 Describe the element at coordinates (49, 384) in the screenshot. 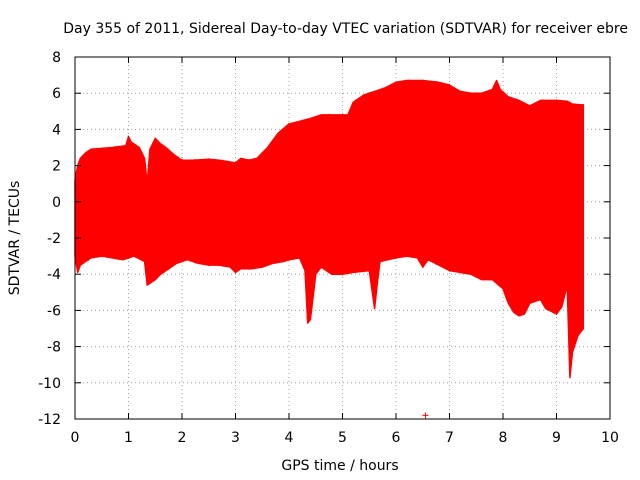

I see `y-tick-label: -10` at that location.